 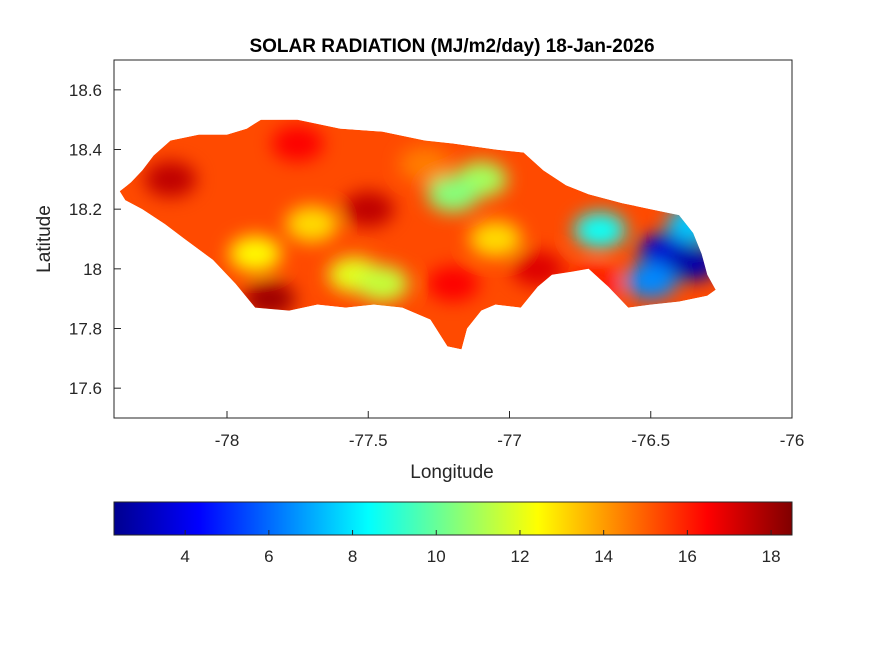 What do you see at coordinates (352, 556) in the screenshot?
I see `colorbar-tick-label: 8` at bounding box center [352, 556].